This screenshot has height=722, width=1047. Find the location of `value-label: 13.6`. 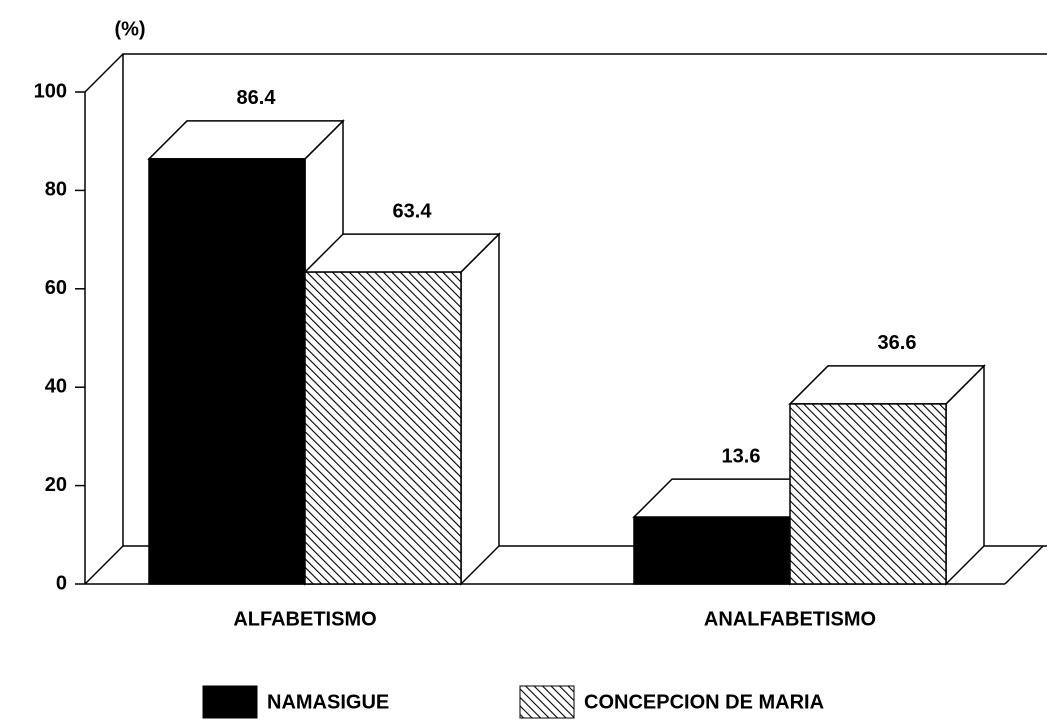

value-label: 13.6 is located at coordinates (741, 456).